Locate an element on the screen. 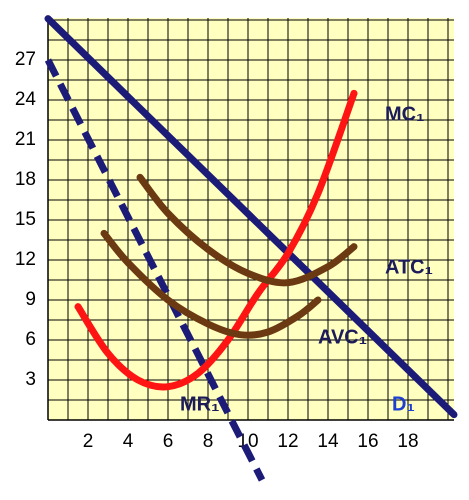 This screenshot has height=500, width=469. y-tick-label: 27 is located at coordinates (25, 59).